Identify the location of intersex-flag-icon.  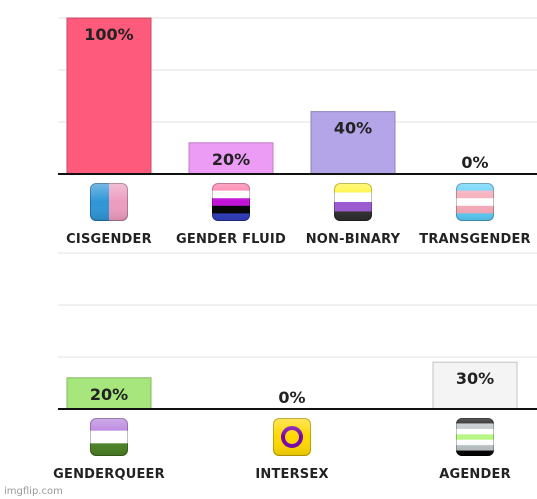
(292, 437).